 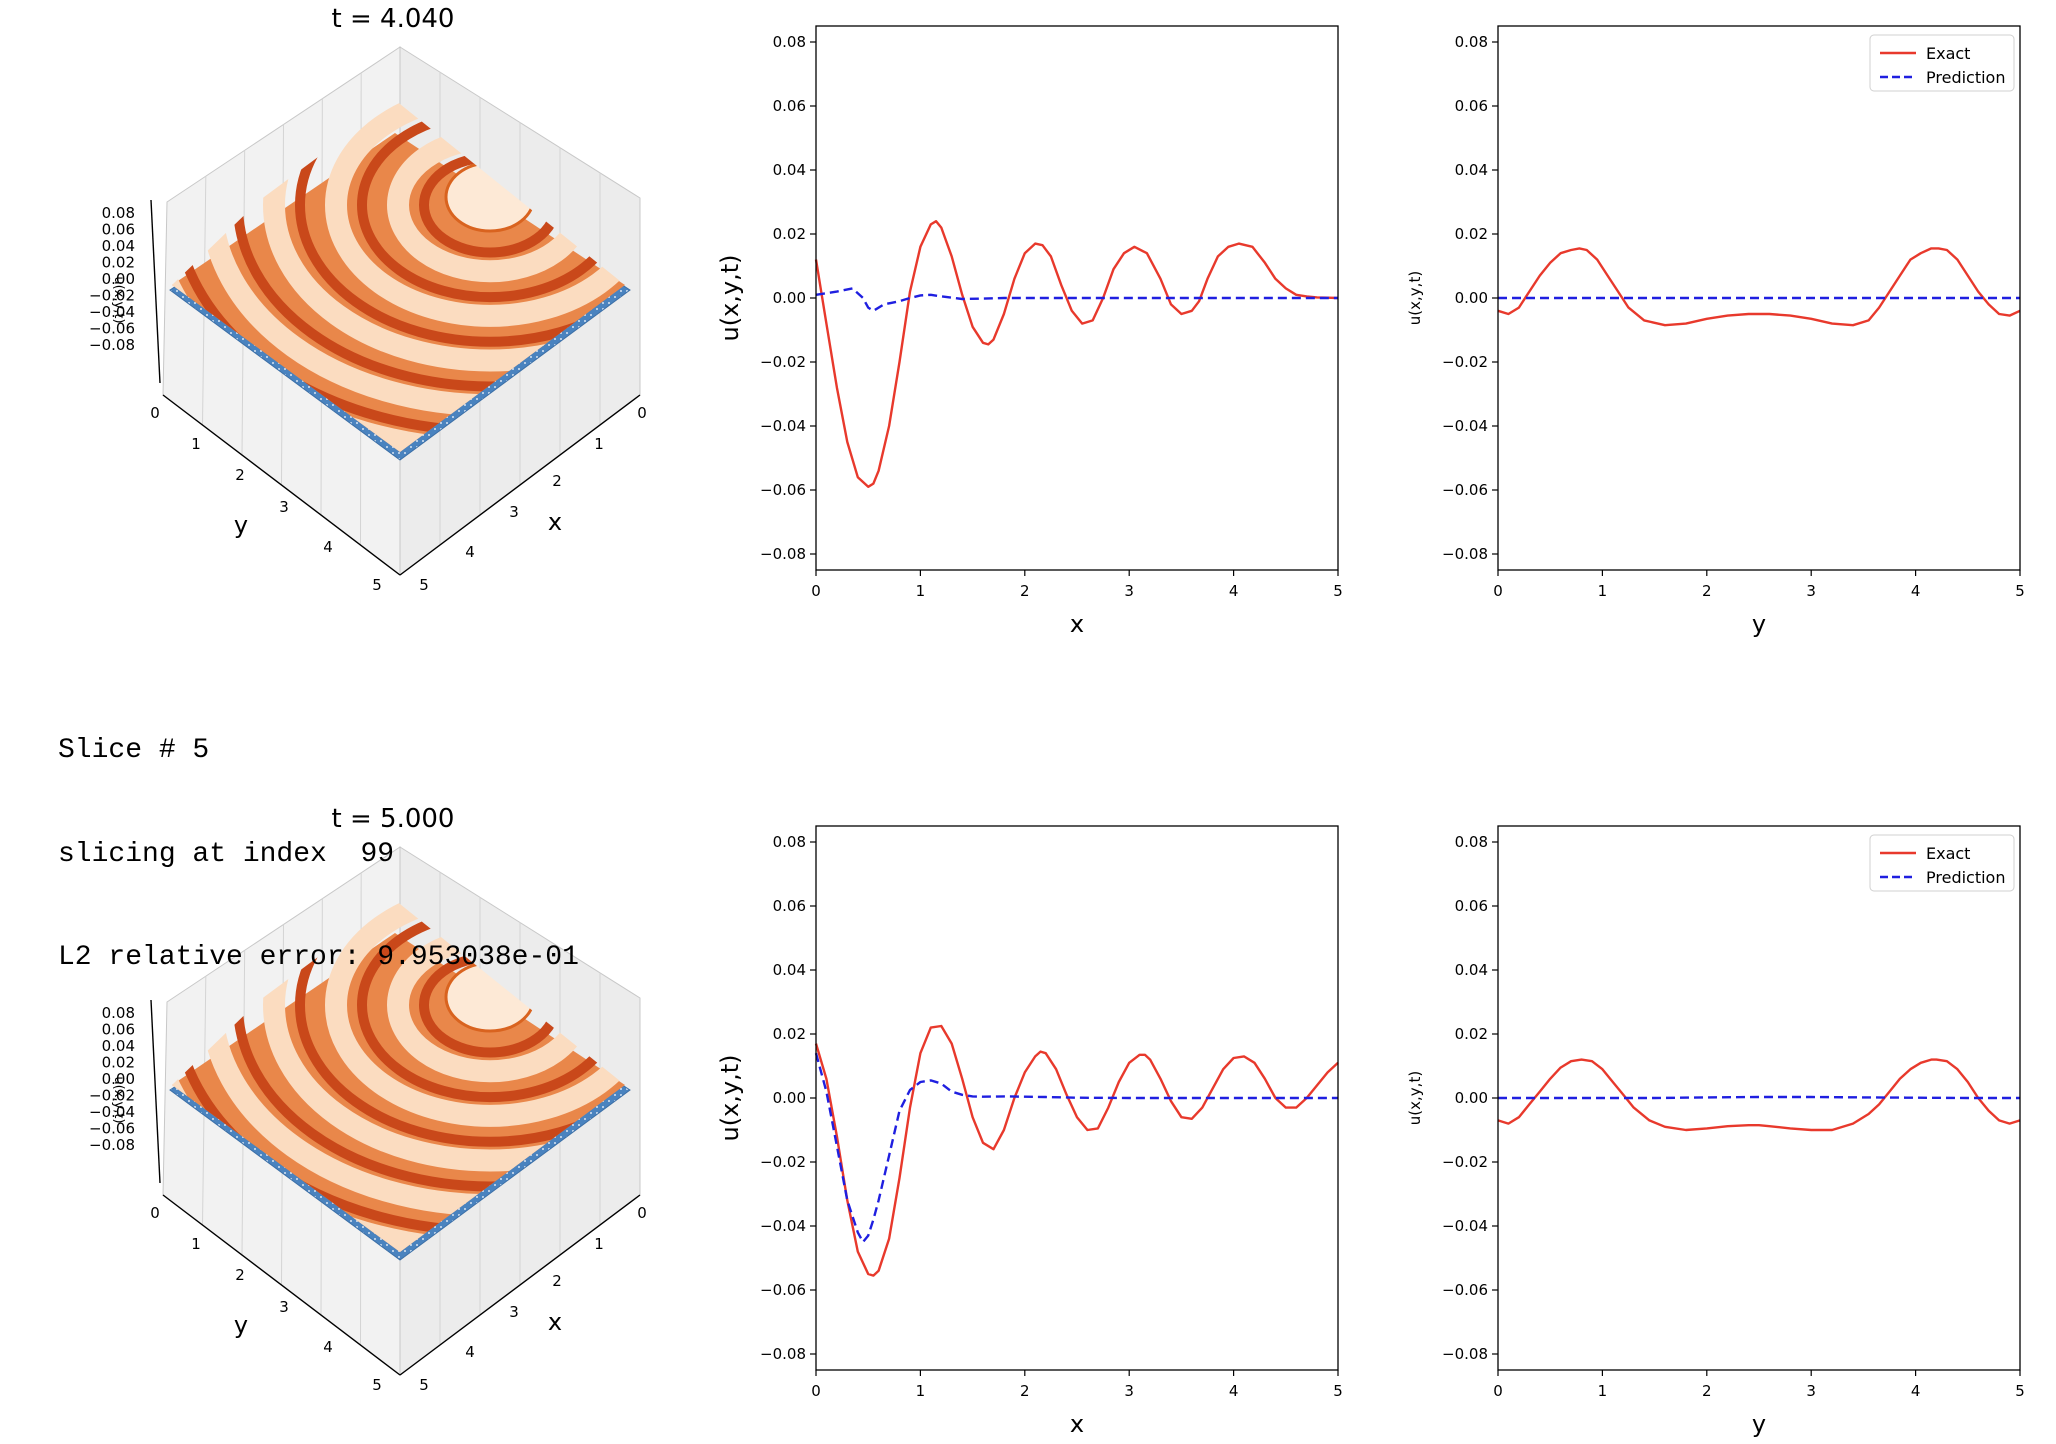 I want to click on z-tick-label: 0.02, so click(x=118, y=263).